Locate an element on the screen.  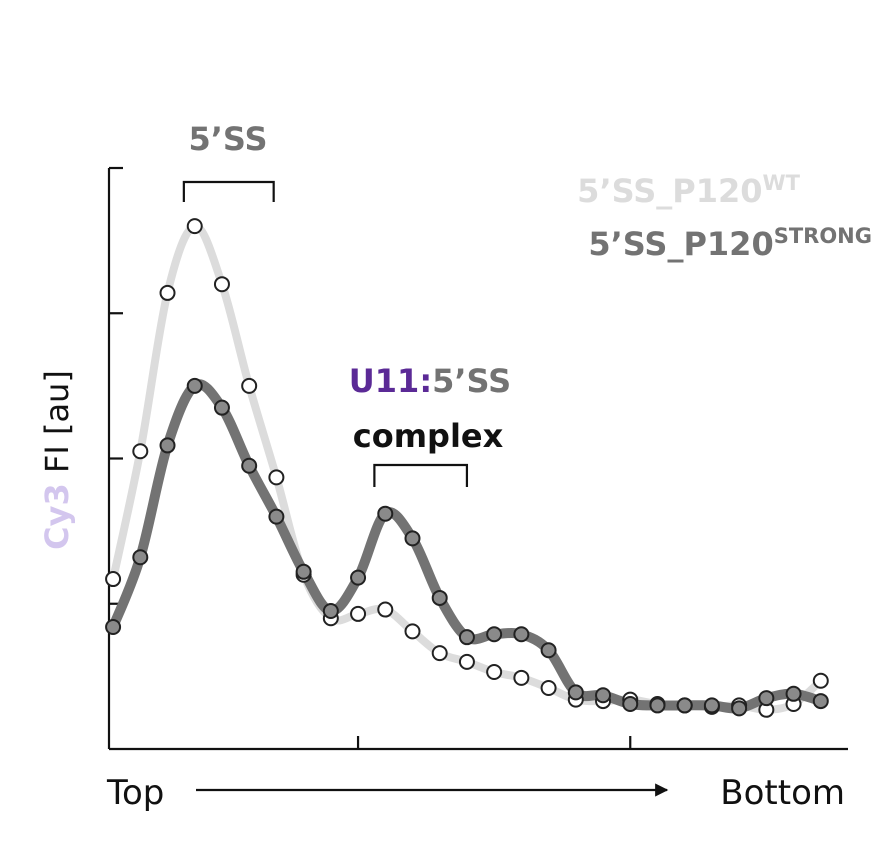
x-label-top: Top is located at coordinates (135, 793).